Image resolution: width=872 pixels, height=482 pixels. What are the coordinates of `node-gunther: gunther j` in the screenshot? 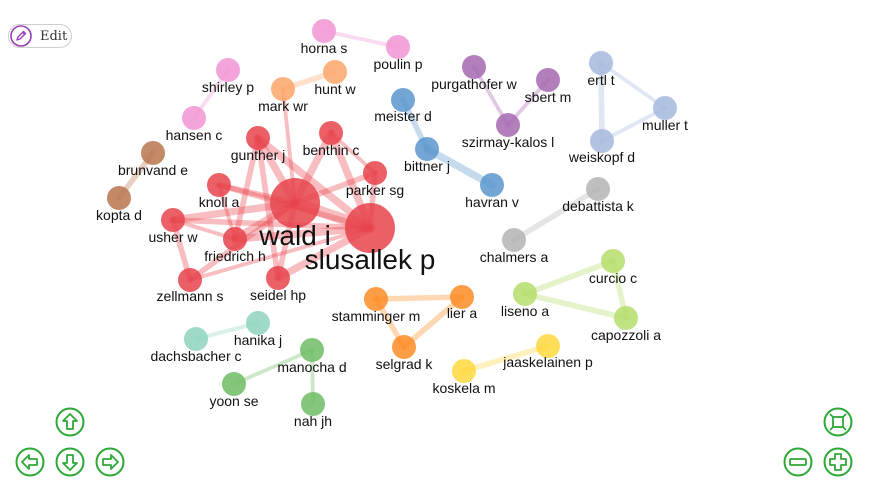 It's located at (258, 144).